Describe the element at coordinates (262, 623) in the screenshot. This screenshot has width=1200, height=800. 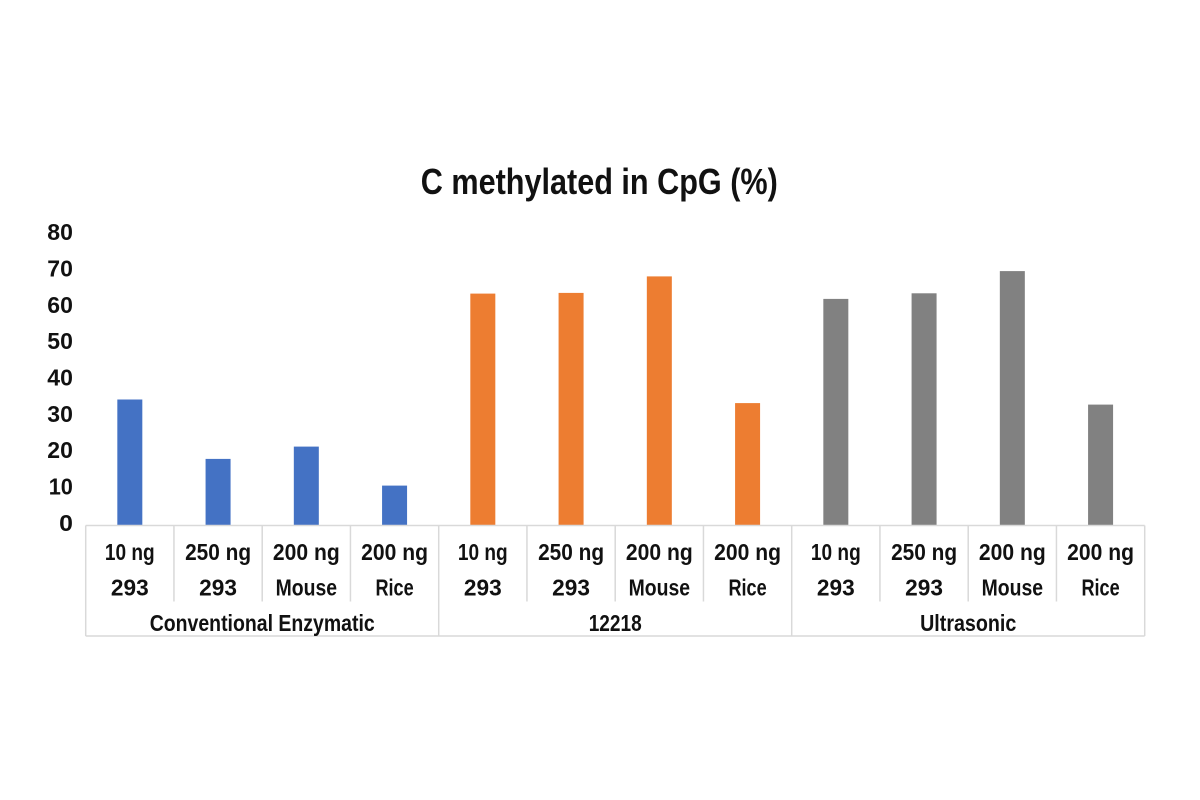
I see `svg-text: Conventional Enzymatic` at that location.